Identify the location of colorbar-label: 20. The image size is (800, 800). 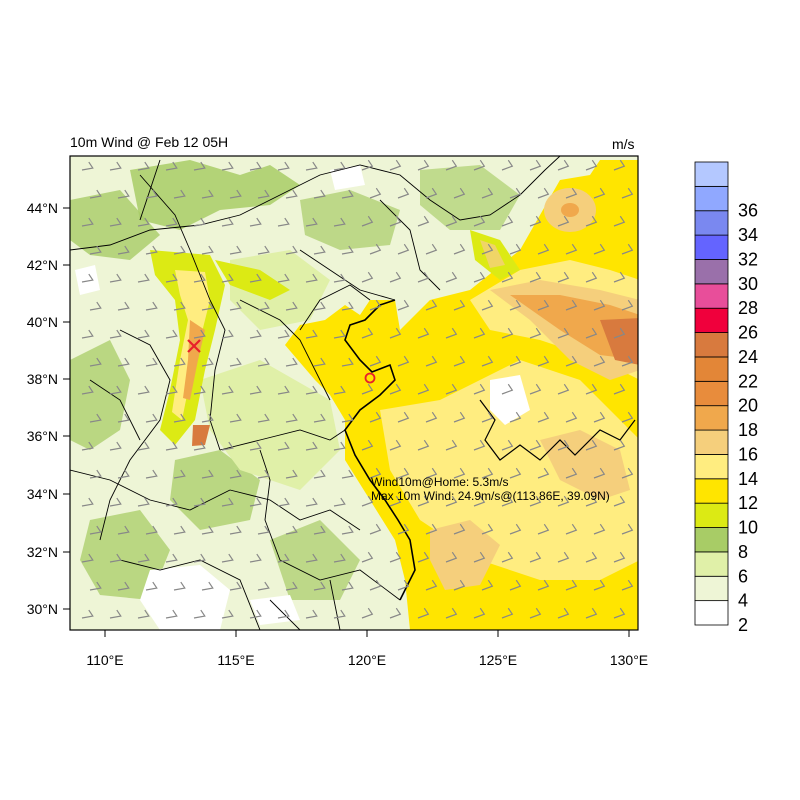
(748, 406).